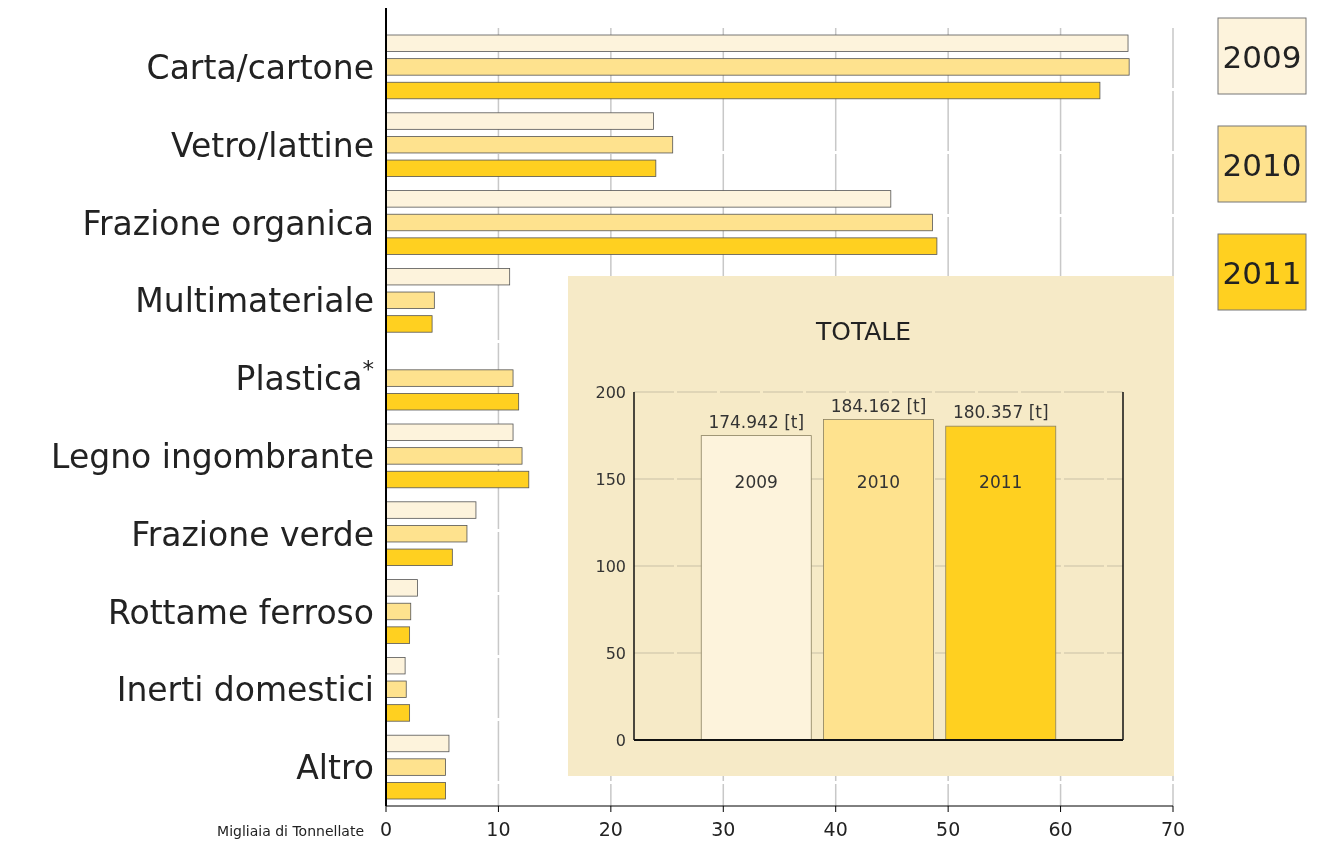  Describe the element at coordinates (260, 67) in the screenshot. I see `y-tick-label: Carta/cartone` at that location.